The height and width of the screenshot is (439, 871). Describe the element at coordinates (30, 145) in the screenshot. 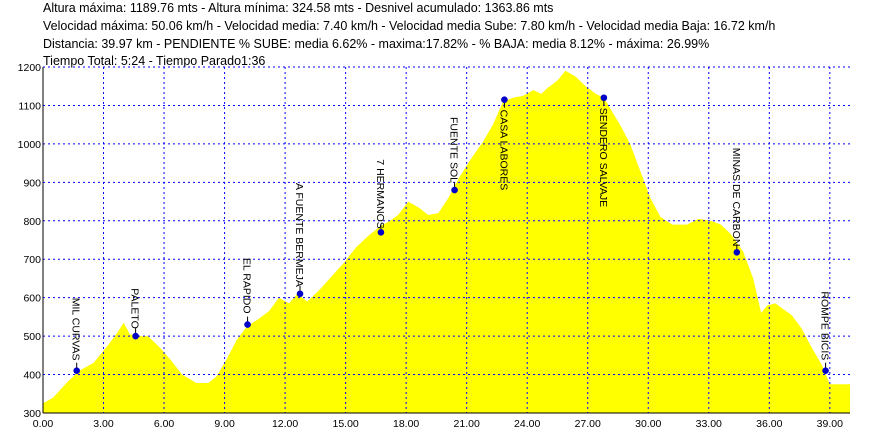

I see `y-tick-label: 1000` at that location.